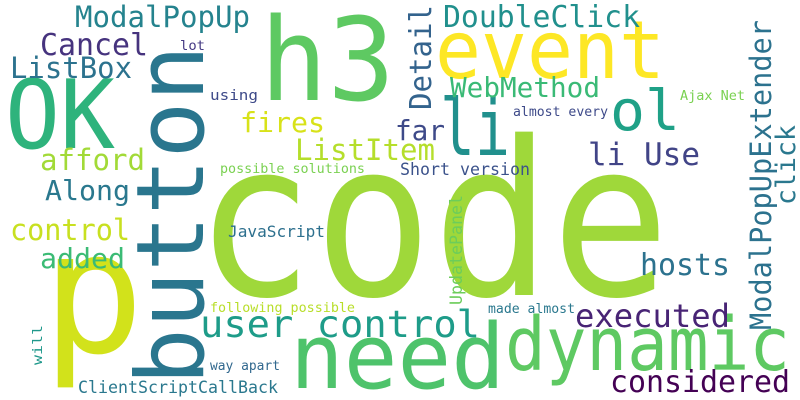 This screenshot has width=800, height=400. What do you see at coordinates (475, 129) in the screenshot?
I see `word: li` at bounding box center [475, 129].